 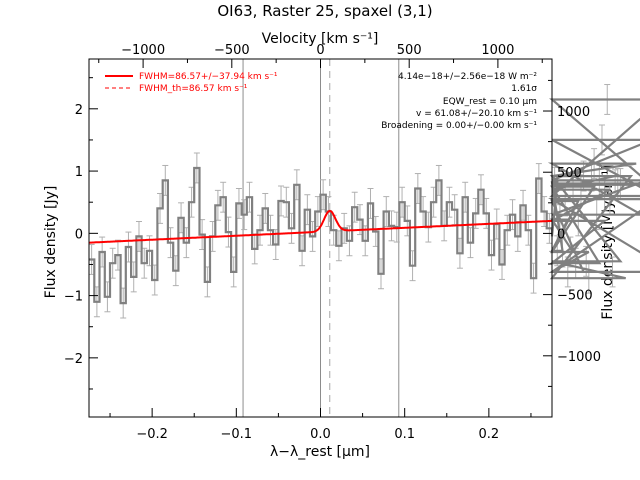 I want to click on right-tick-label: 500, so click(x=569, y=173).